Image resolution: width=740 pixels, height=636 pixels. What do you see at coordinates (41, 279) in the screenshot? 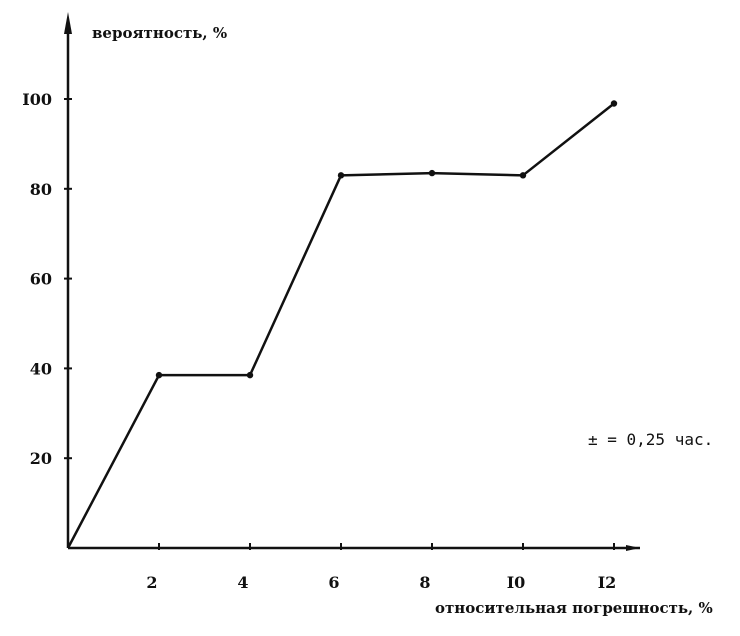
I see `y-tick-label: 60` at bounding box center [41, 279].